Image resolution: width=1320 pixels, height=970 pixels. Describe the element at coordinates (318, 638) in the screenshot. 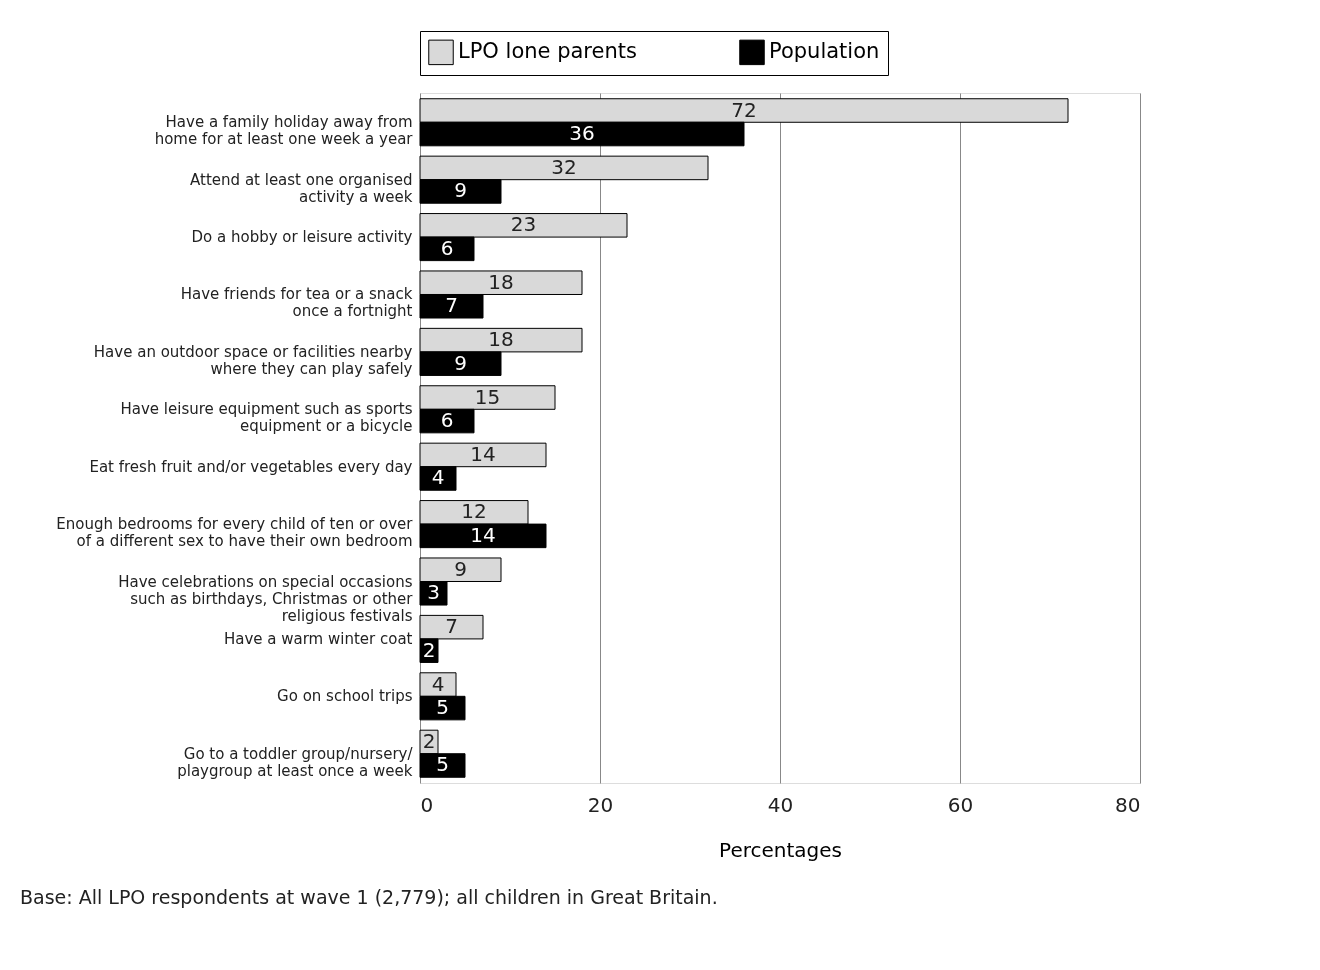

I see `y-tick-label: Have a warm winter coat` at that location.